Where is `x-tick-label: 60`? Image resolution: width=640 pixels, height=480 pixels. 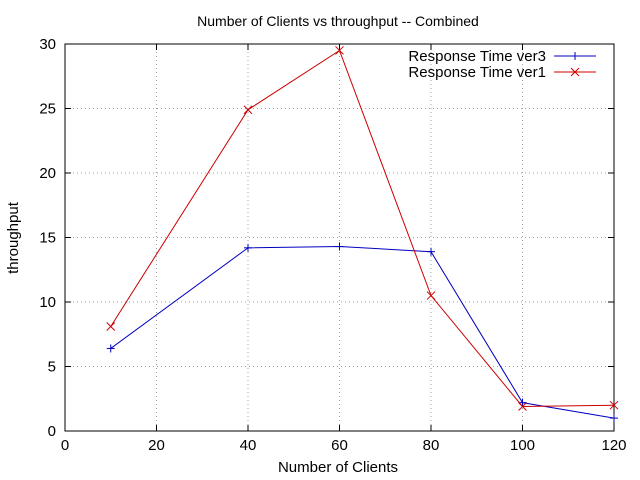
x-tick-label: 60 is located at coordinates (339, 445).